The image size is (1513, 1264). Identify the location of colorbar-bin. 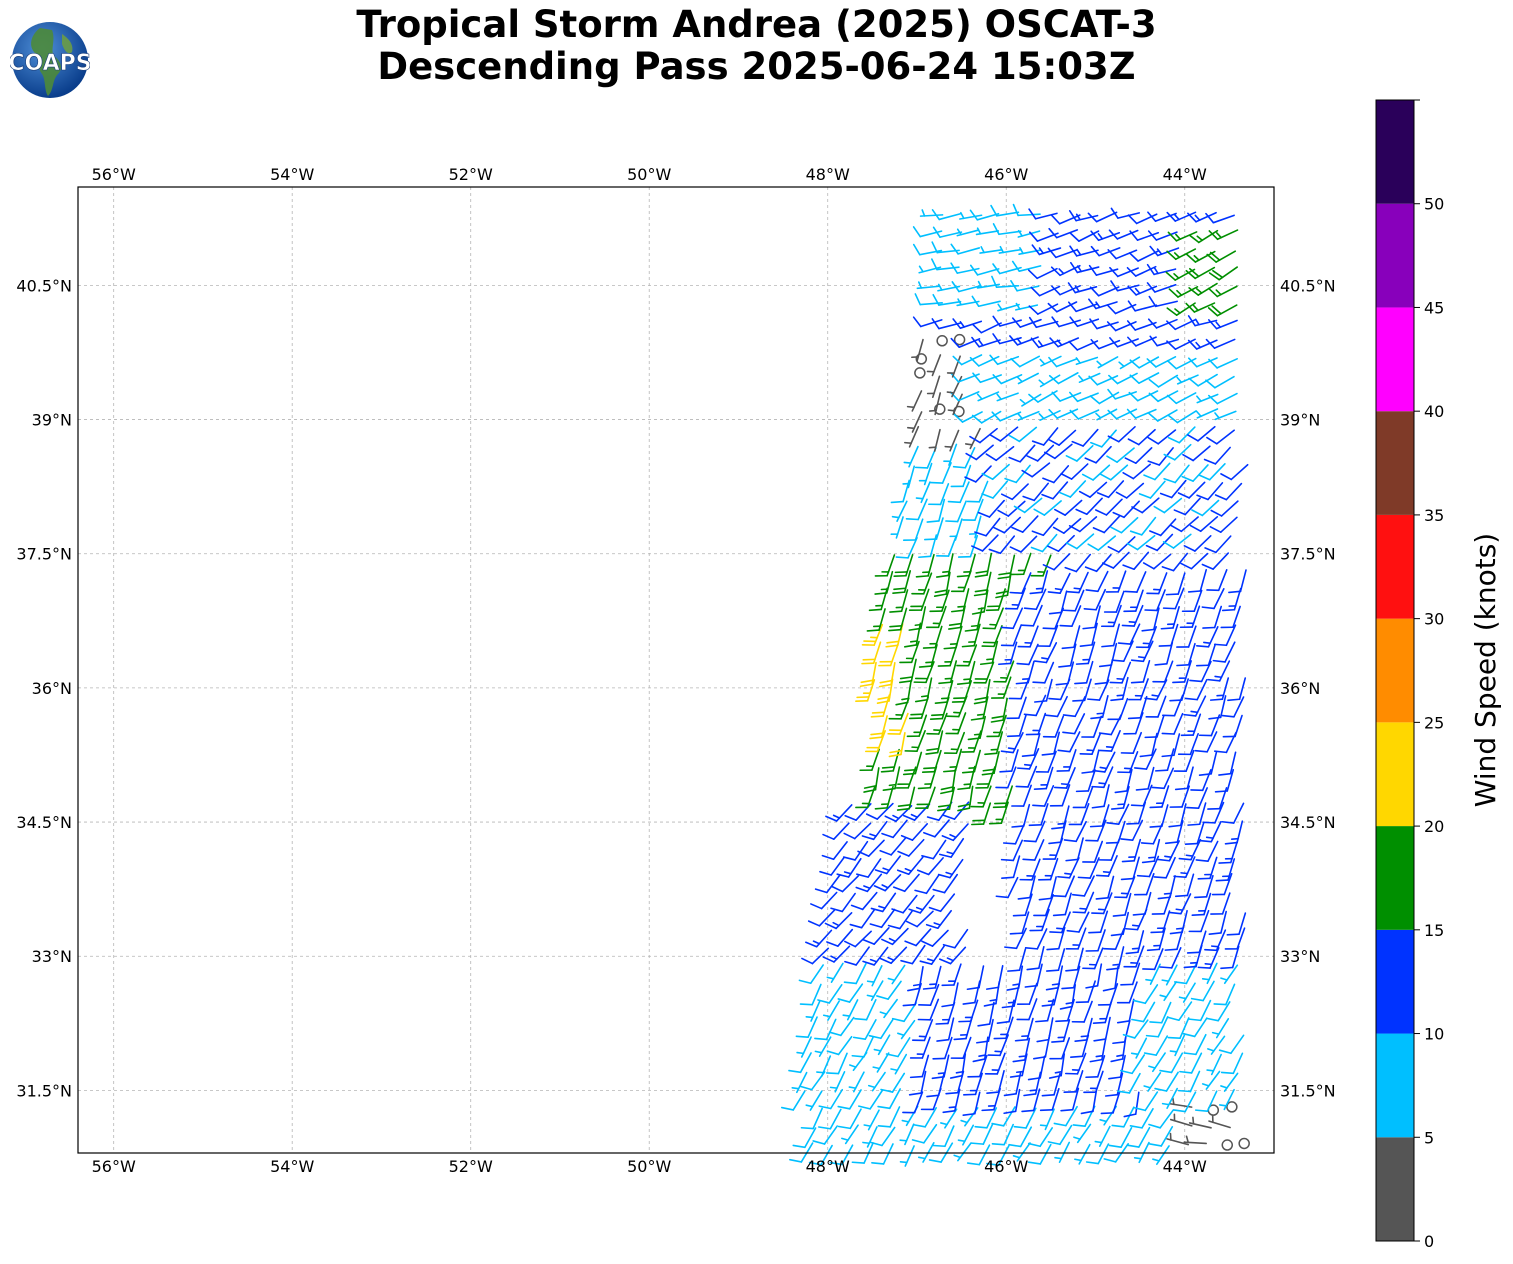
(1395, 981).